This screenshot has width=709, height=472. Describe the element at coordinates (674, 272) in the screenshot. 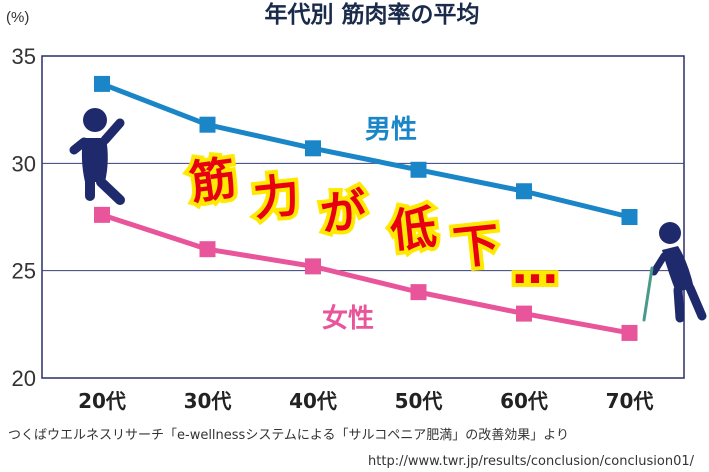

I see `elderly-person-with-cane-icon` at that location.